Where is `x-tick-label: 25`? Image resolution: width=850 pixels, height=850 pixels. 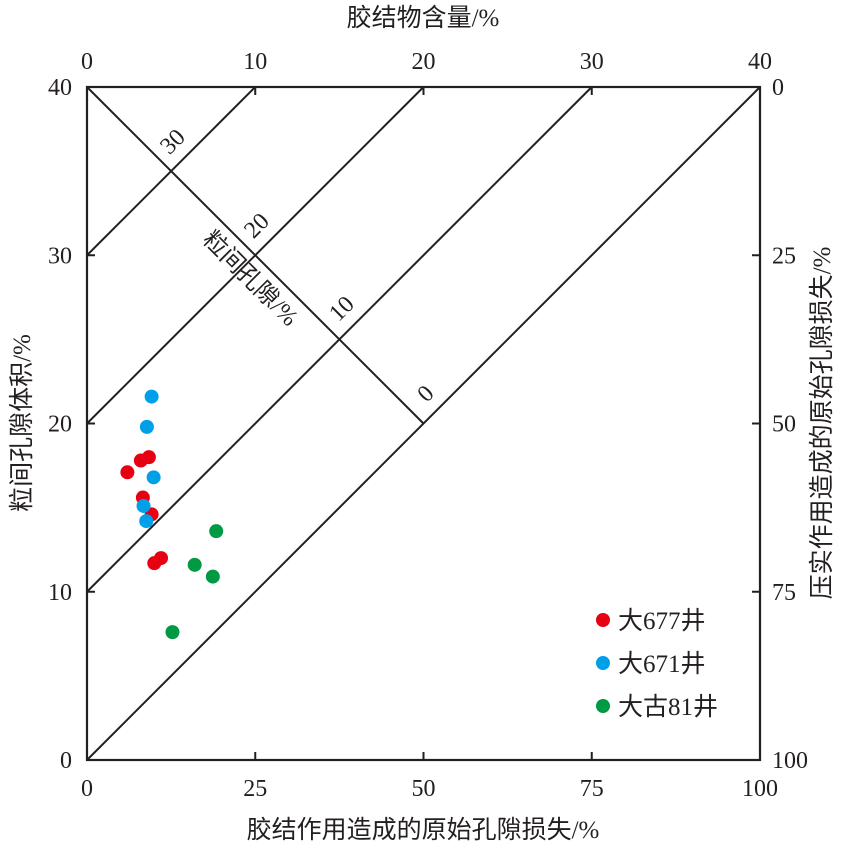 x-tick-label: 25 is located at coordinates (255, 789).